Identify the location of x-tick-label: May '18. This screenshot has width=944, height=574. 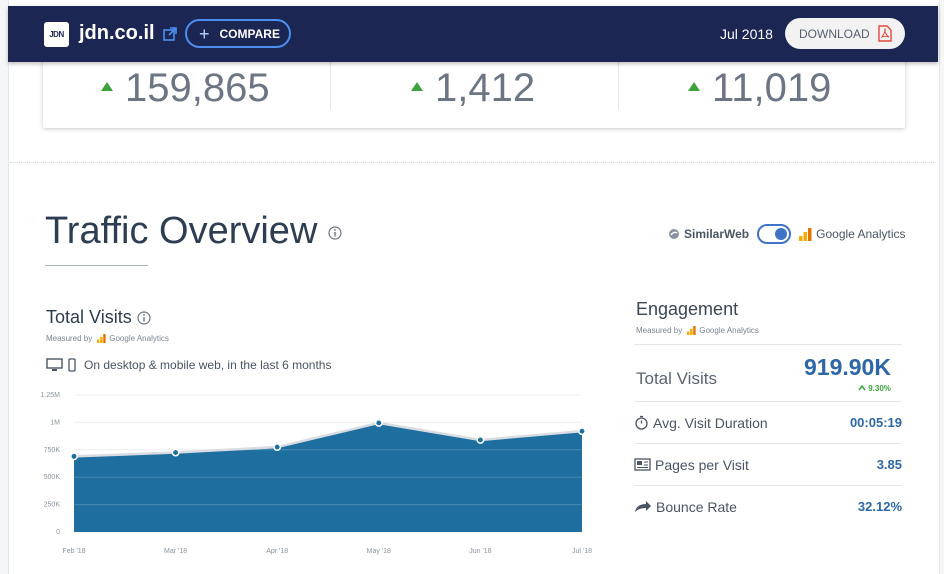
(379, 551).